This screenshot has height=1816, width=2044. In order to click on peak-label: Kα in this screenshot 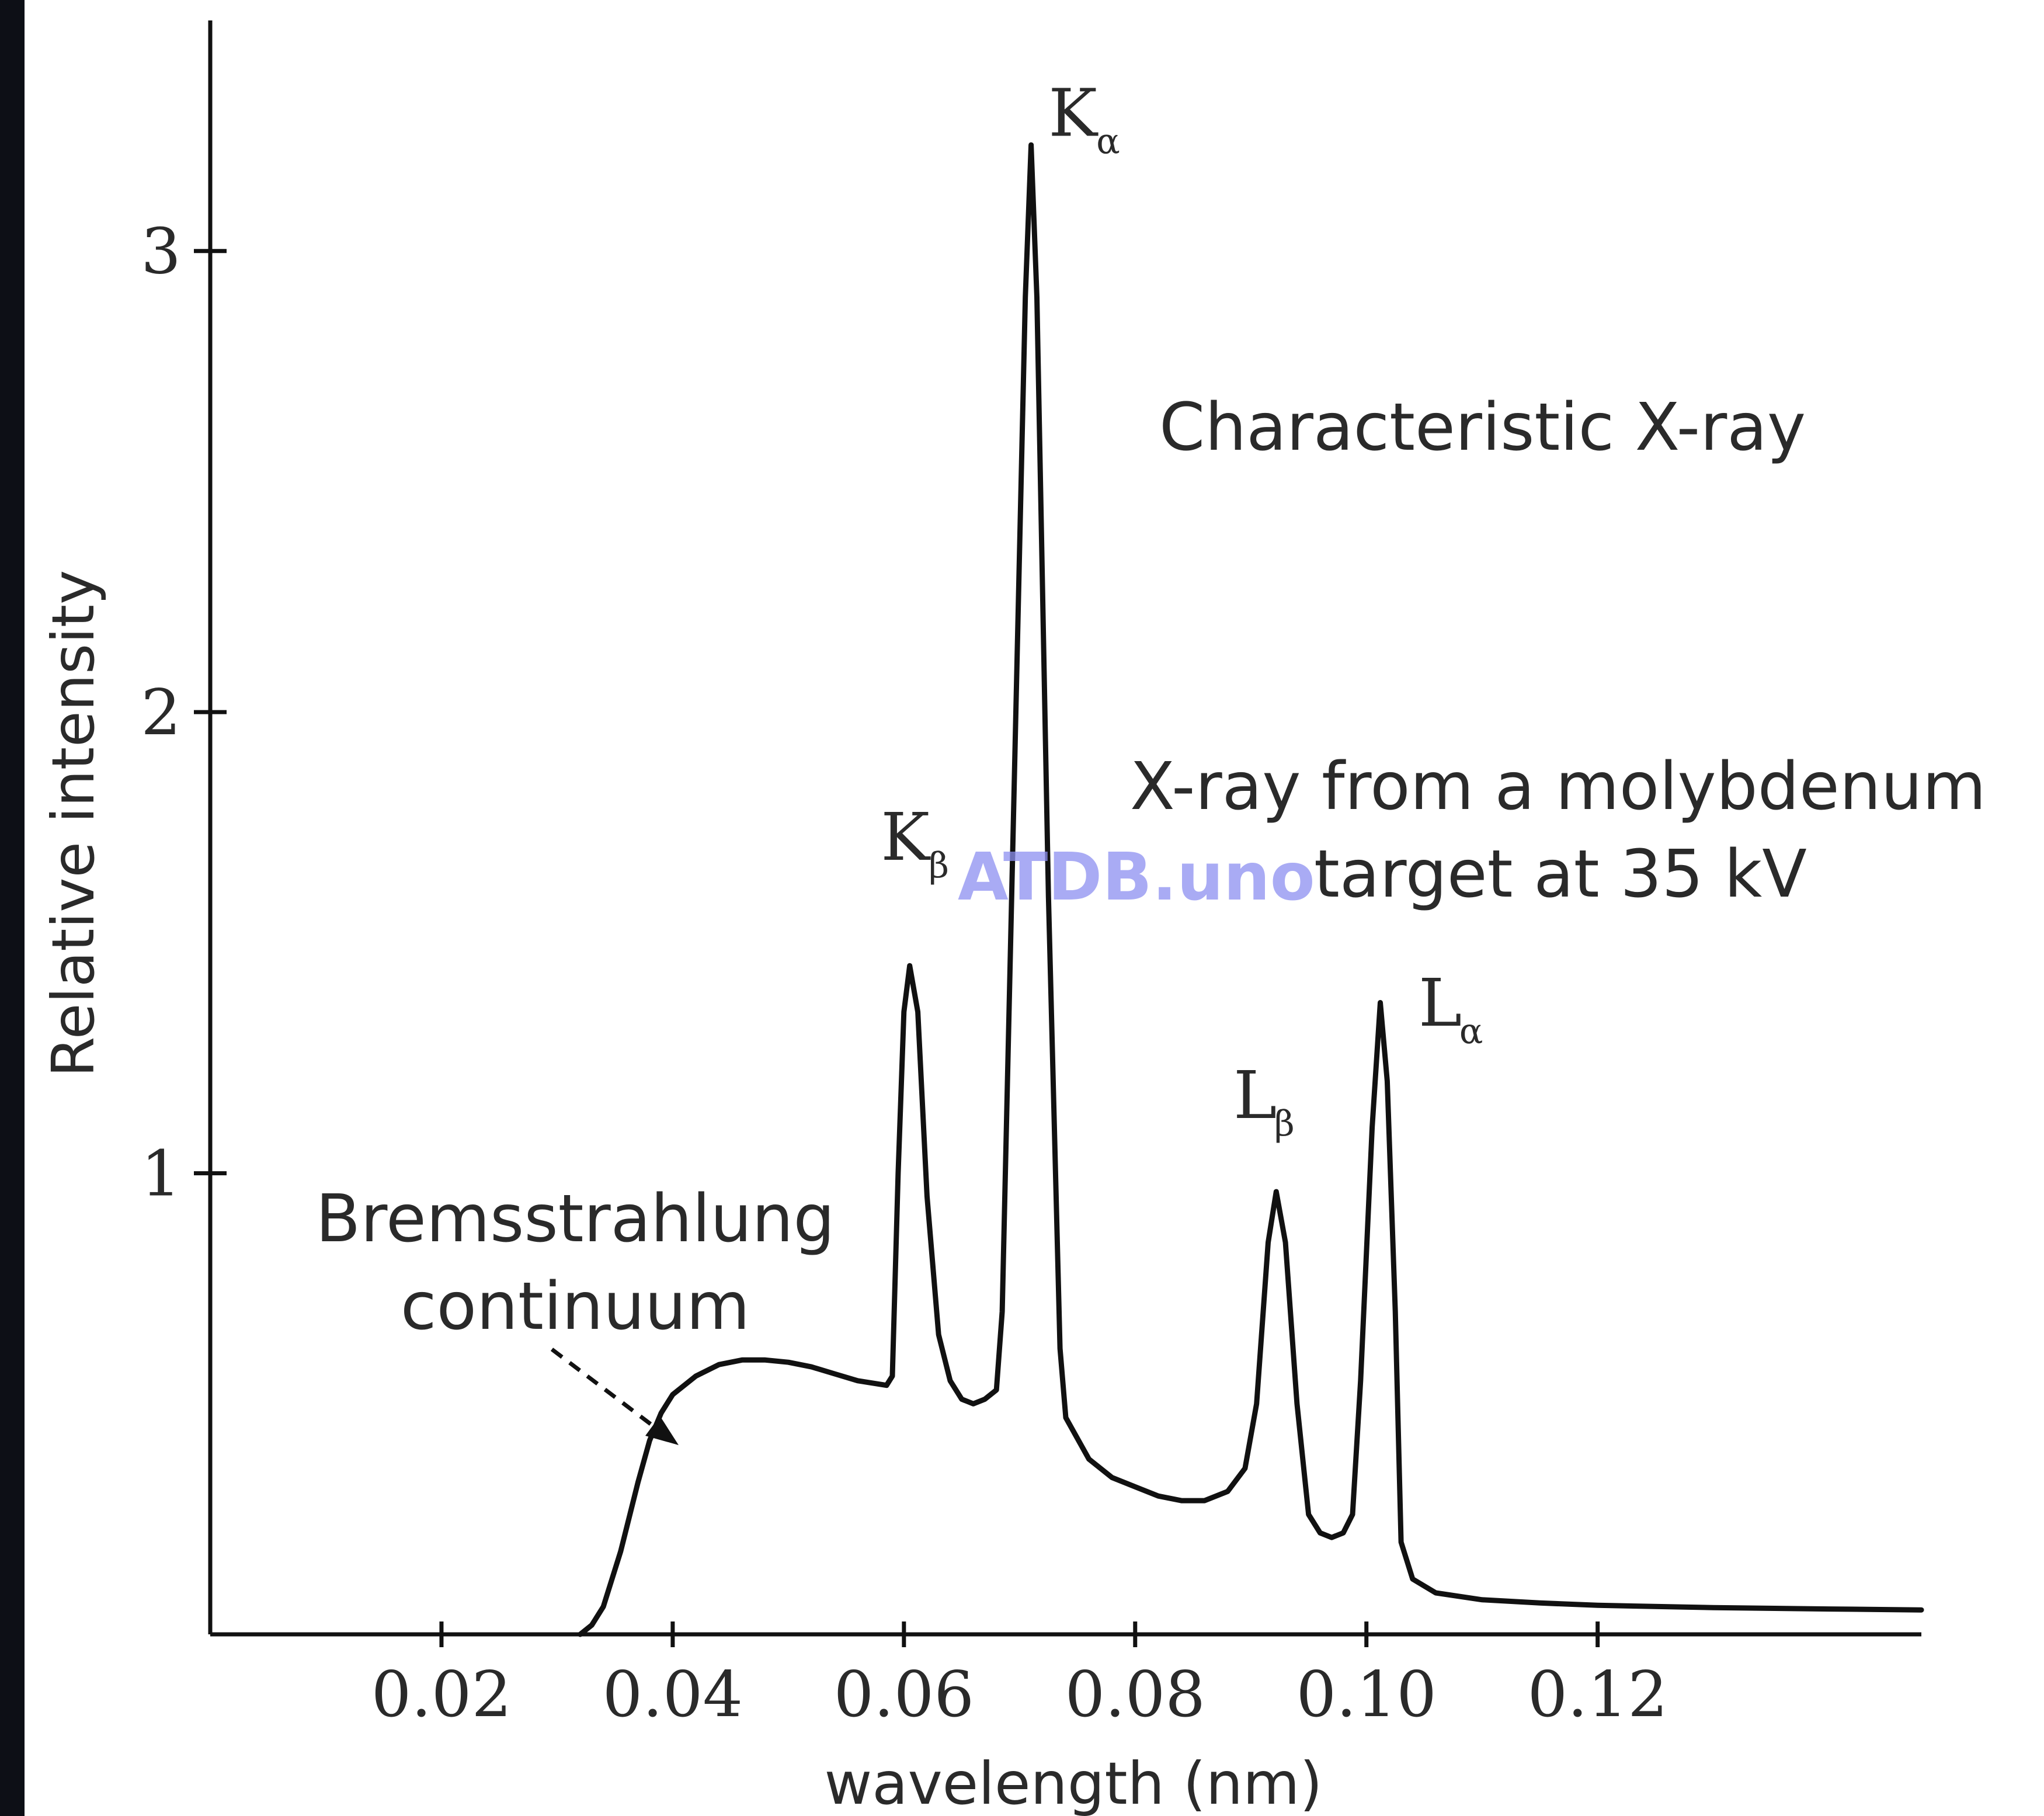, I will do `click(1084, 119)`.